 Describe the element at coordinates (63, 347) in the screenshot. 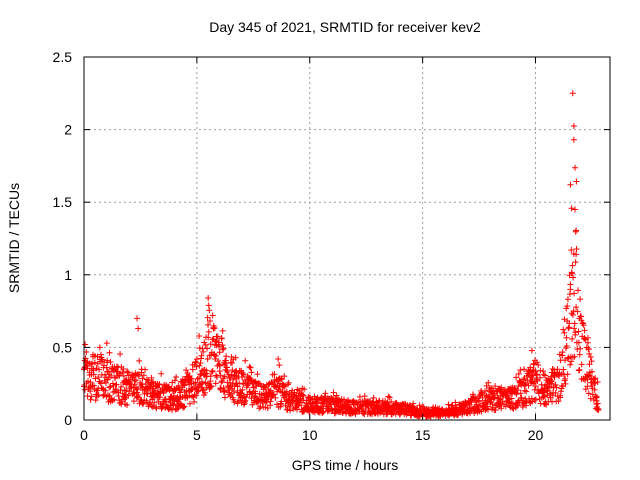

I see `y-tick-label: 0.5` at that location.